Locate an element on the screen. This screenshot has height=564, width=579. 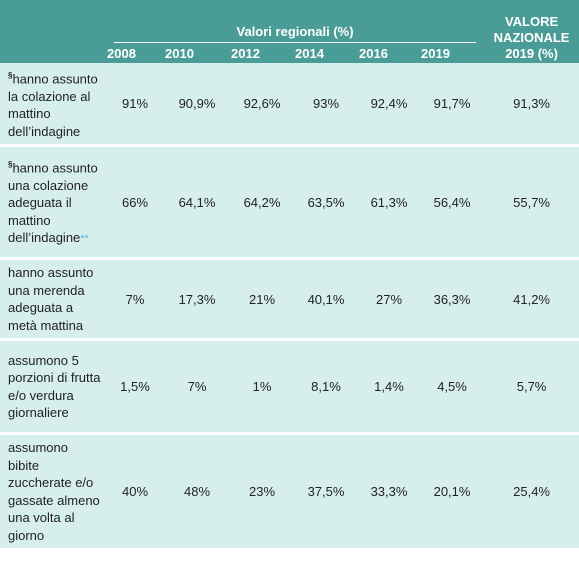
header-row-years: 2008 2010 2012 2014 2016 2019 is located at coordinates (289, 53).